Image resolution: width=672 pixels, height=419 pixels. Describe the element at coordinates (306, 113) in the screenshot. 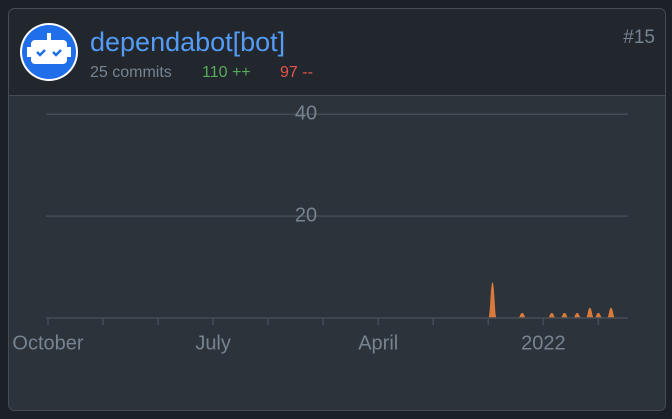

I see `y-tick-label: 40` at that location.